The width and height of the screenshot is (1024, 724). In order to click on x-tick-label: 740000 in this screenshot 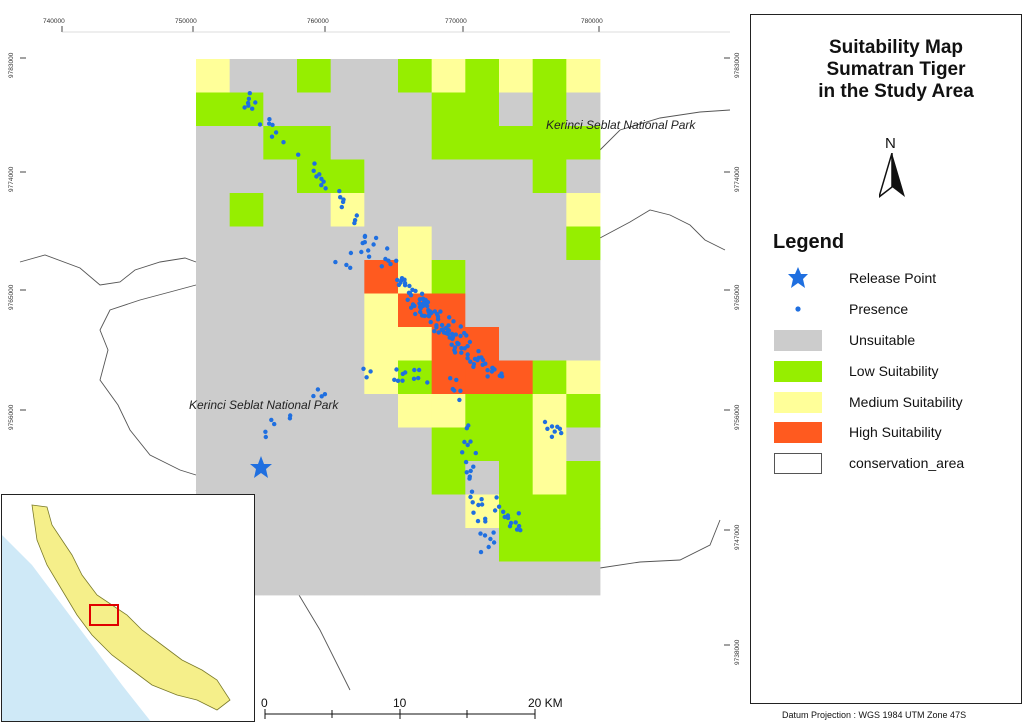, I will do `click(54, 21)`.